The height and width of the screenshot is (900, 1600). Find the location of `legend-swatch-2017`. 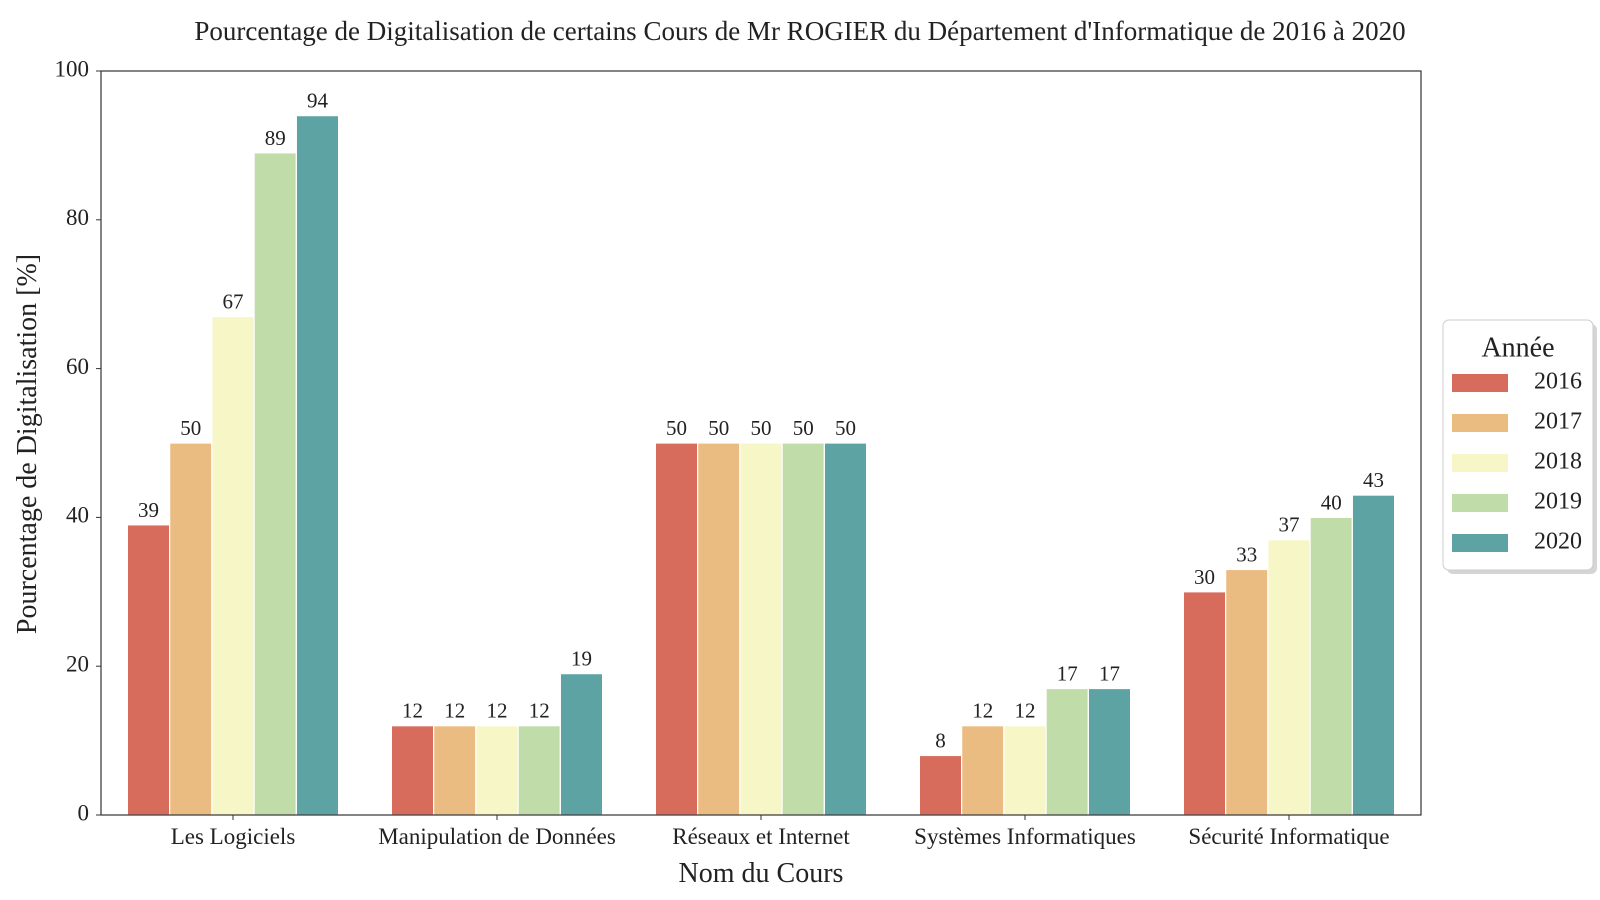

legend-swatch-2017 is located at coordinates (1480, 423).